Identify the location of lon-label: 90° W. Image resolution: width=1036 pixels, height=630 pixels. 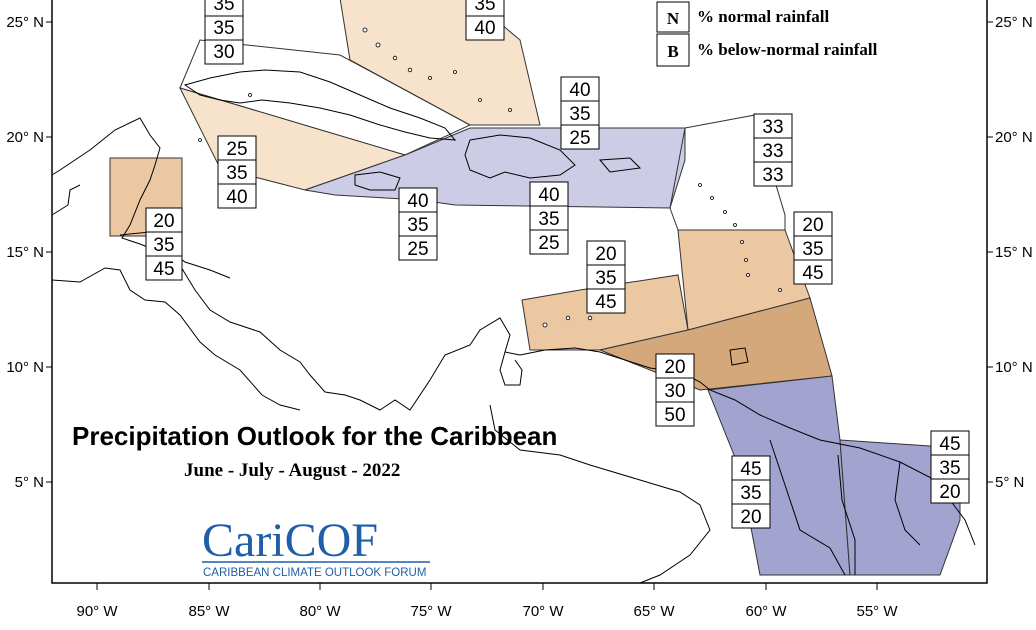
(97, 611).